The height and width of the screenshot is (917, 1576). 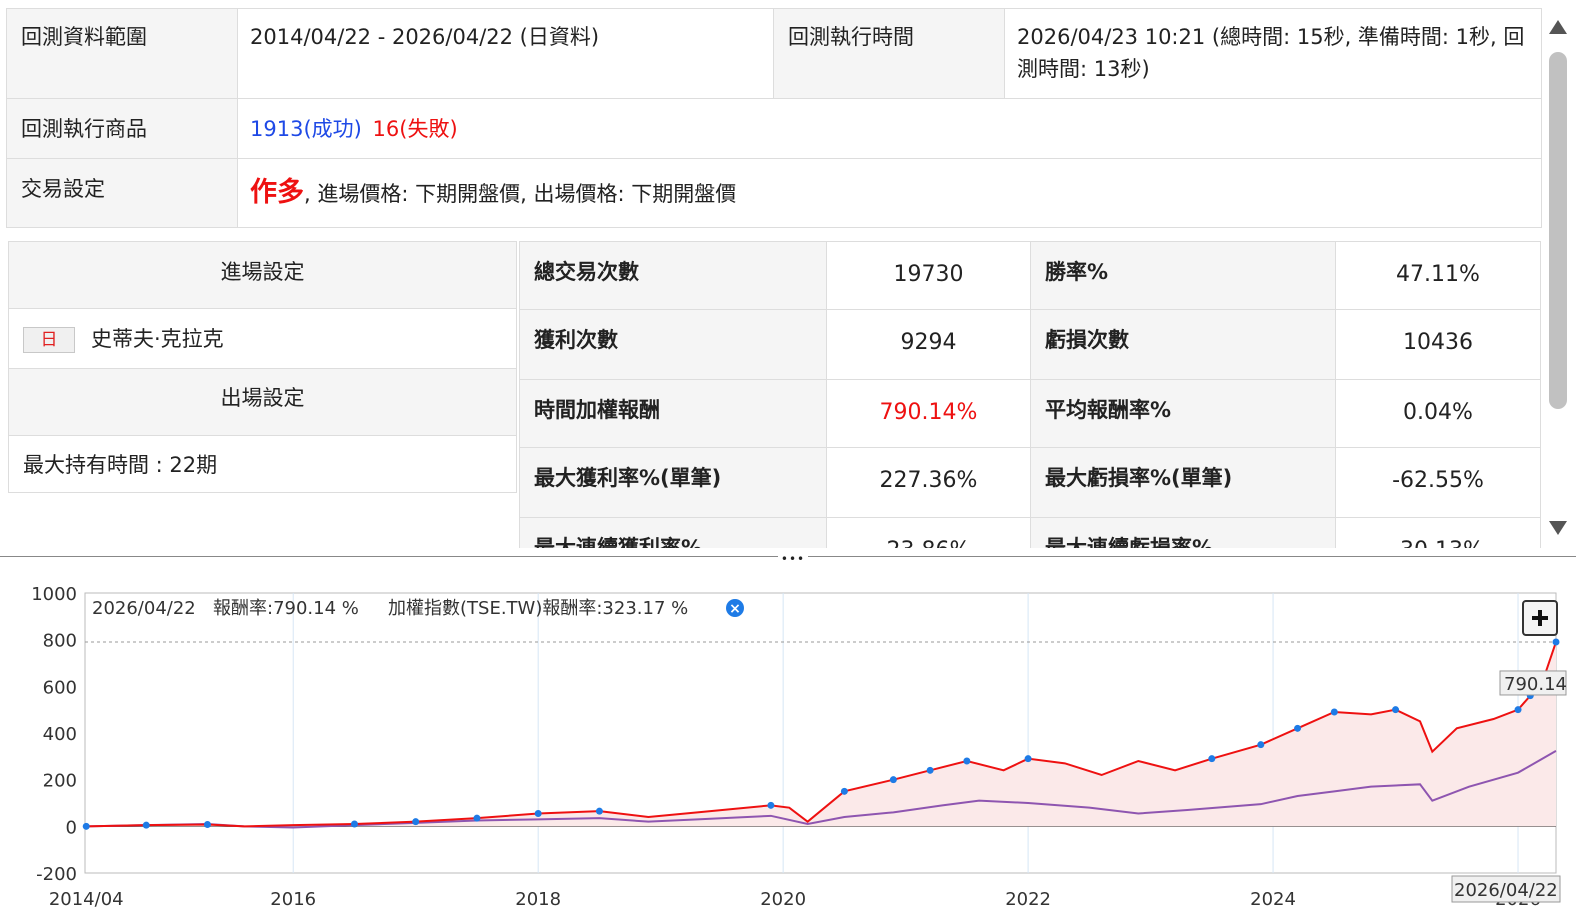 What do you see at coordinates (889, 193) in the screenshot?
I see `trade-value-cell: 作多, 進場價格: 下期開盤價, 出場價格: 下期開盤價` at bounding box center [889, 193].